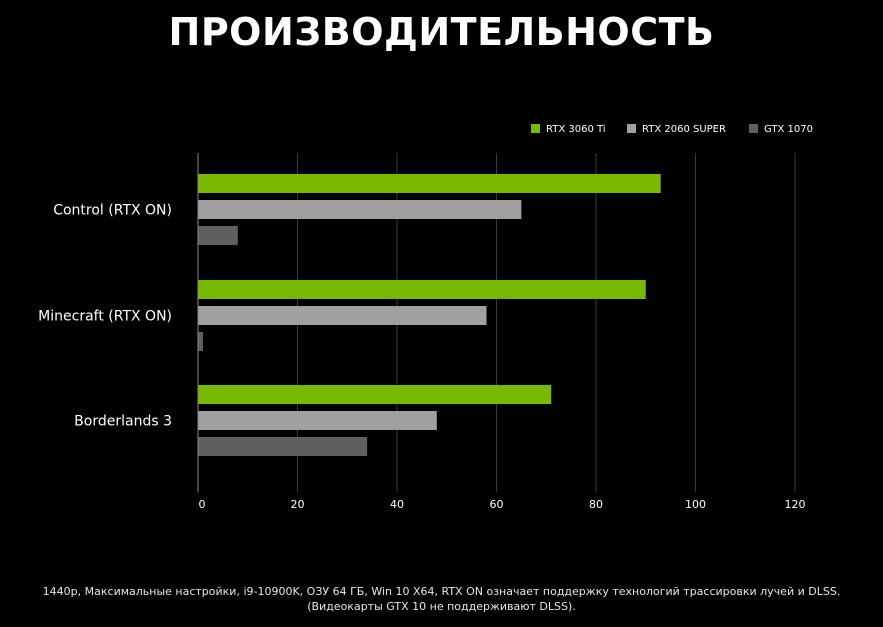 The height and width of the screenshot is (627, 883). I want to click on x-axis-ticks: 0 20 40 60 80 100 120, so click(502, 504).